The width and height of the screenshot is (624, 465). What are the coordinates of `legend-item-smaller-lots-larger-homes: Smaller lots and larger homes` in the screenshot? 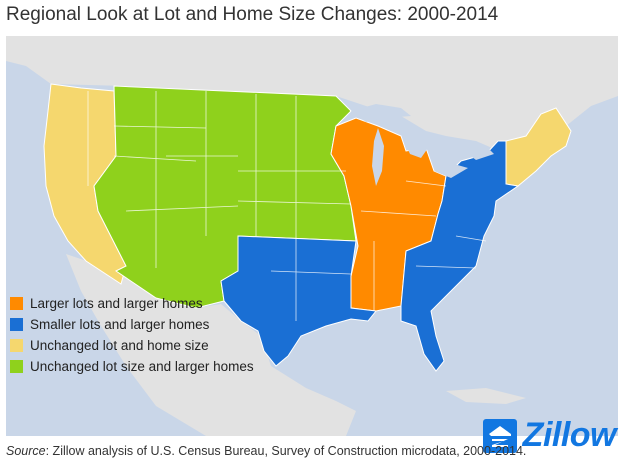 It's located at (132, 324).